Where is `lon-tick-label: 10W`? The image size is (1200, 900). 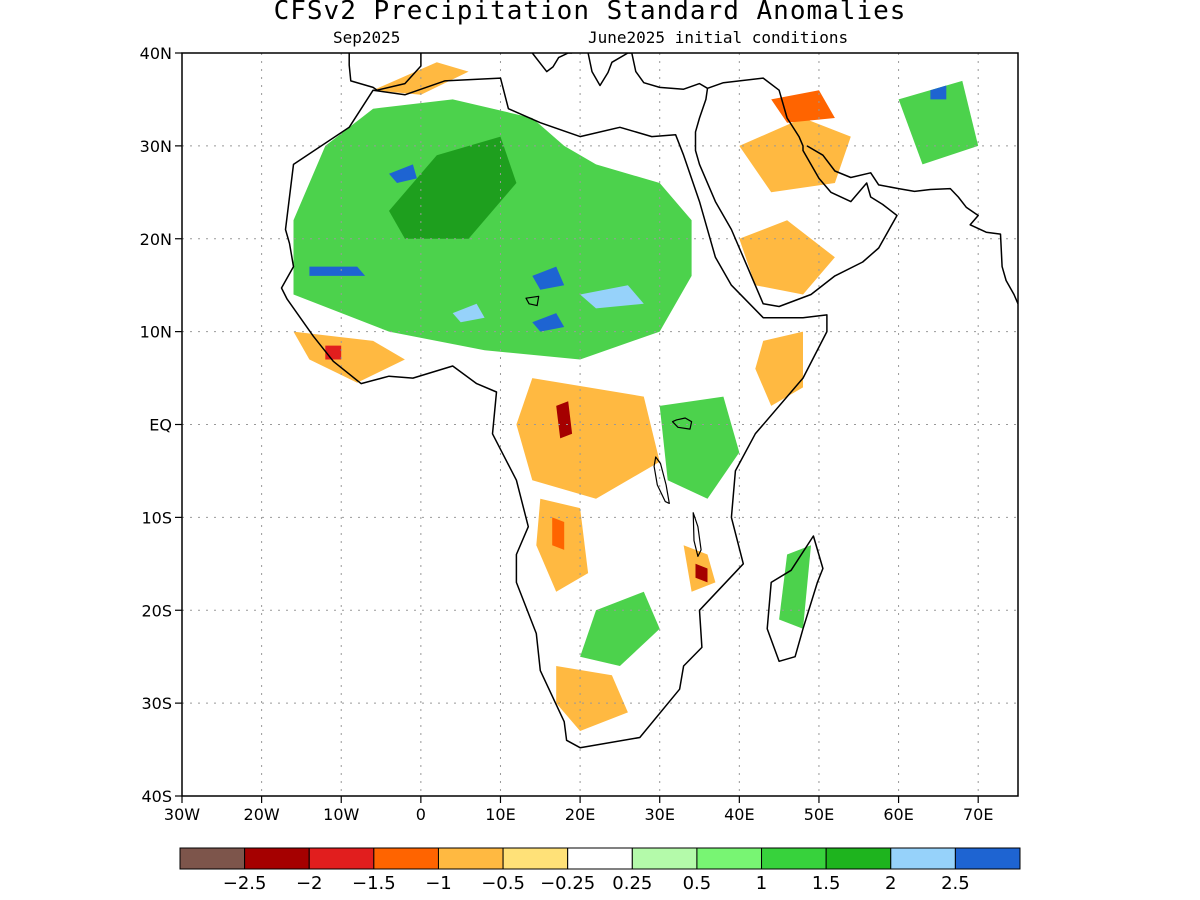 lon-tick-label: 10W is located at coordinates (341, 814).